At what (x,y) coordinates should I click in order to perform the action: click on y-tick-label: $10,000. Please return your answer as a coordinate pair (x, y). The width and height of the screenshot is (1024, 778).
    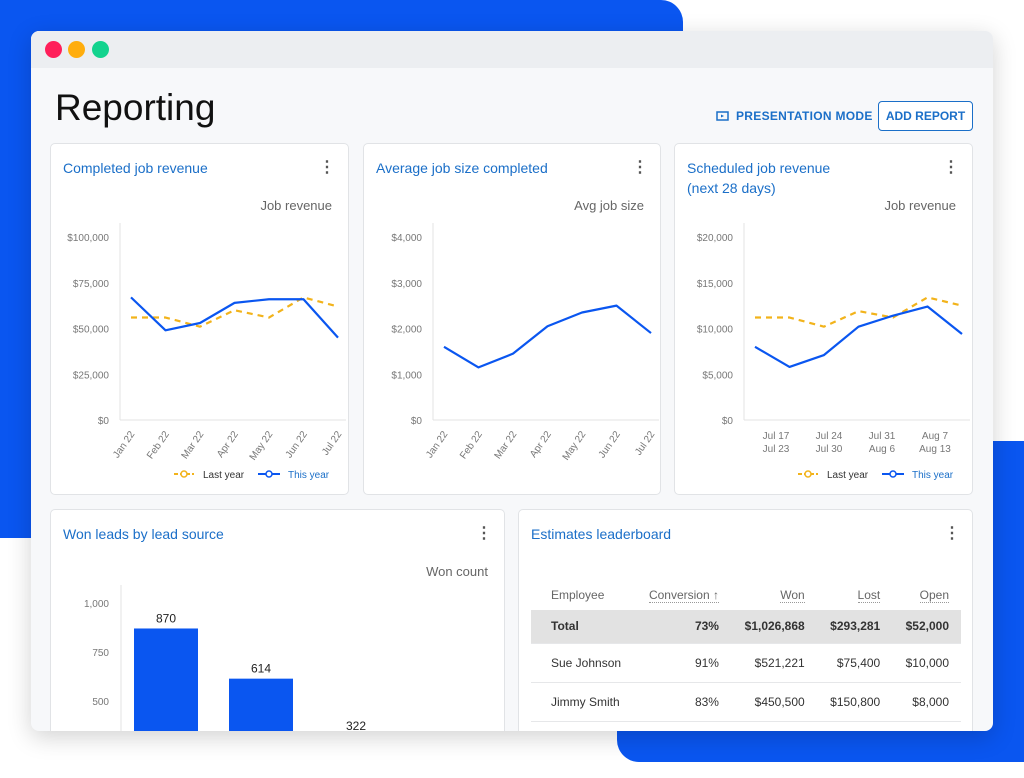
    Looking at the image, I should click on (715, 330).